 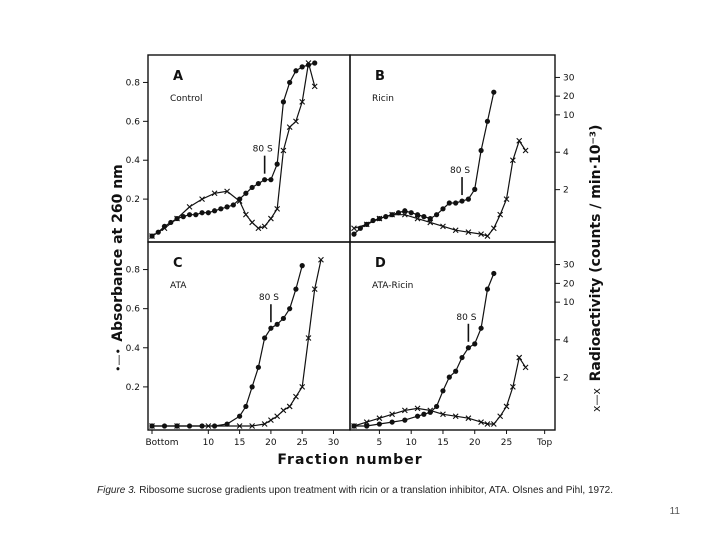 I want to click on right-y-tick-label: 20, so click(x=569, y=284).